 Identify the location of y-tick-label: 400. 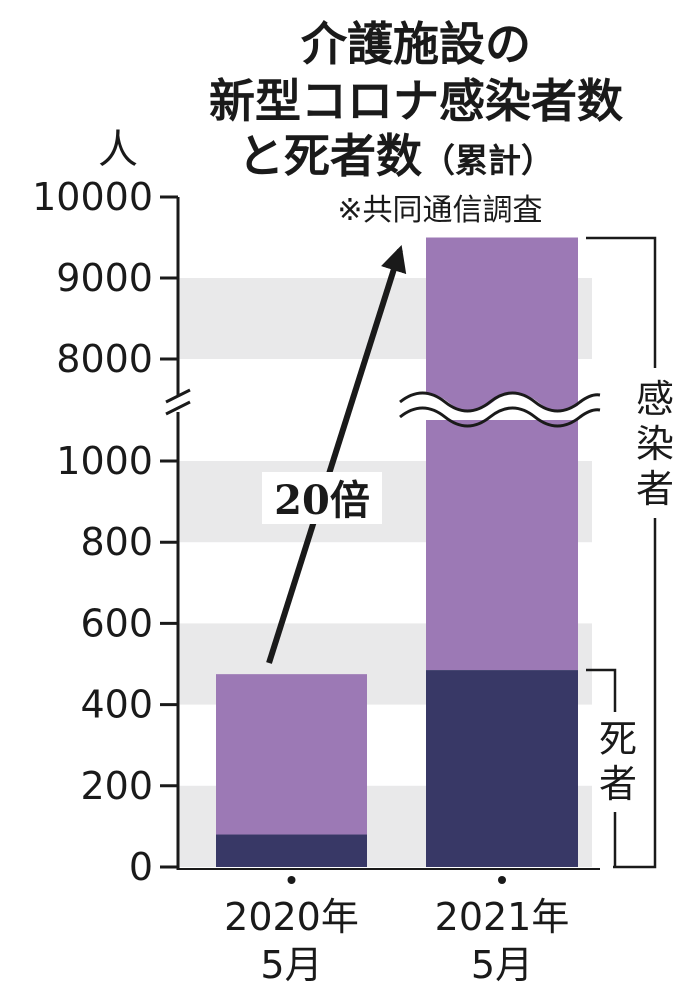
(116, 705).